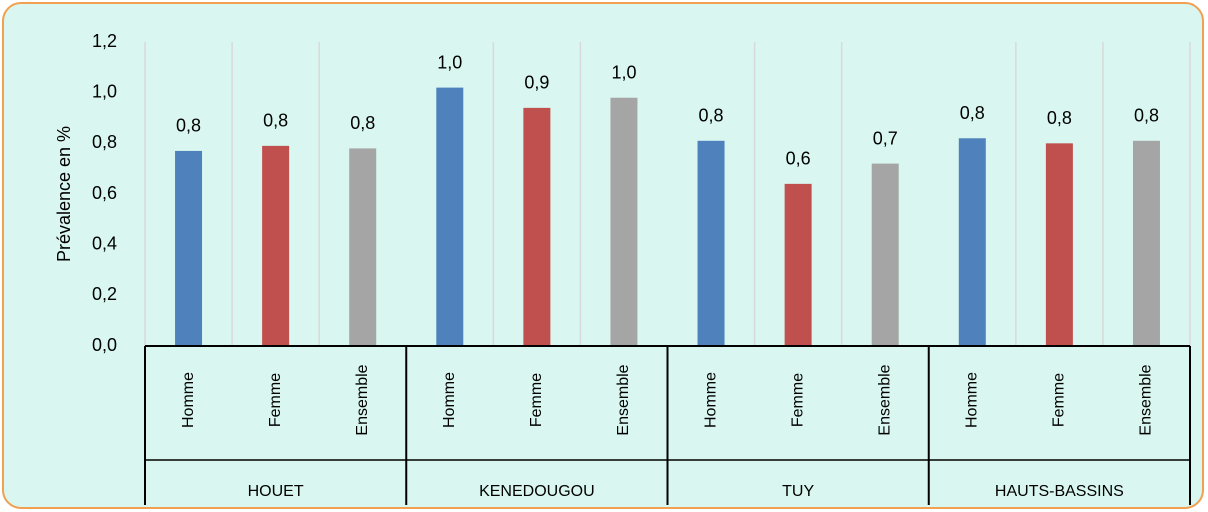 The width and height of the screenshot is (1208, 512). I want to click on y-axis-title: Prévalence en %, so click(64, 194).